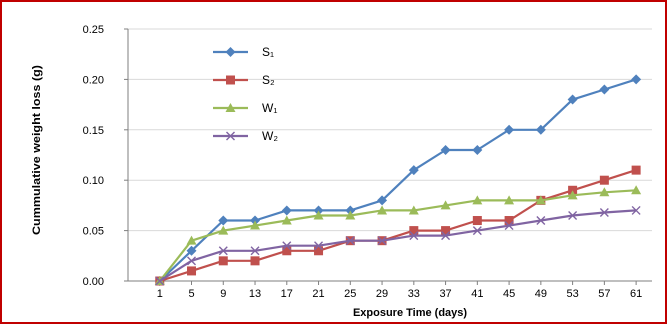  I want to click on x-tick-label: 57, so click(604, 294).